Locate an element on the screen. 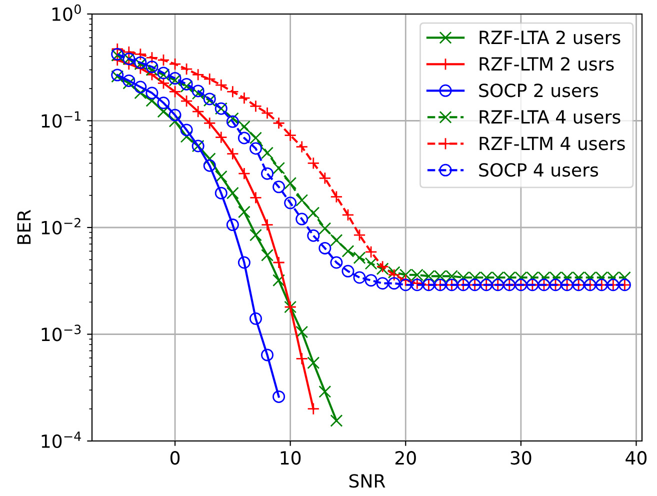 Image resolution: width=657 pixels, height=496 pixels. legend-label: RZF-LTA 4 users is located at coordinates (550, 117).